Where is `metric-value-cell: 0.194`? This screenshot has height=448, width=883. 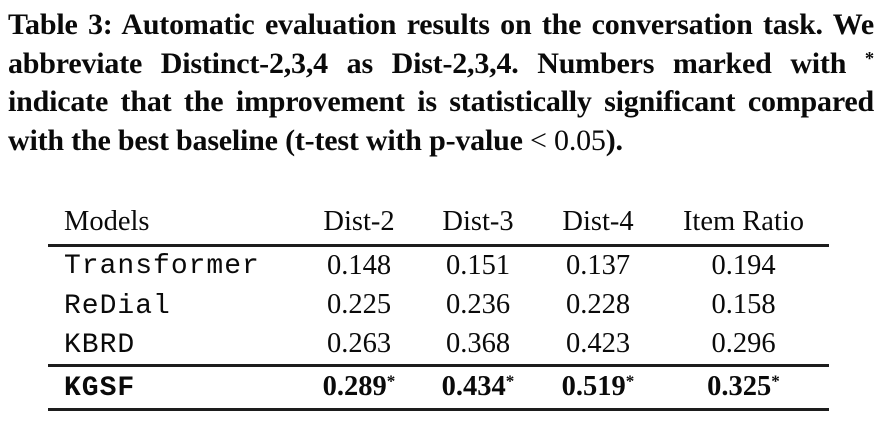 metric-value-cell: 0.194 is located at coordinates (743, 265).